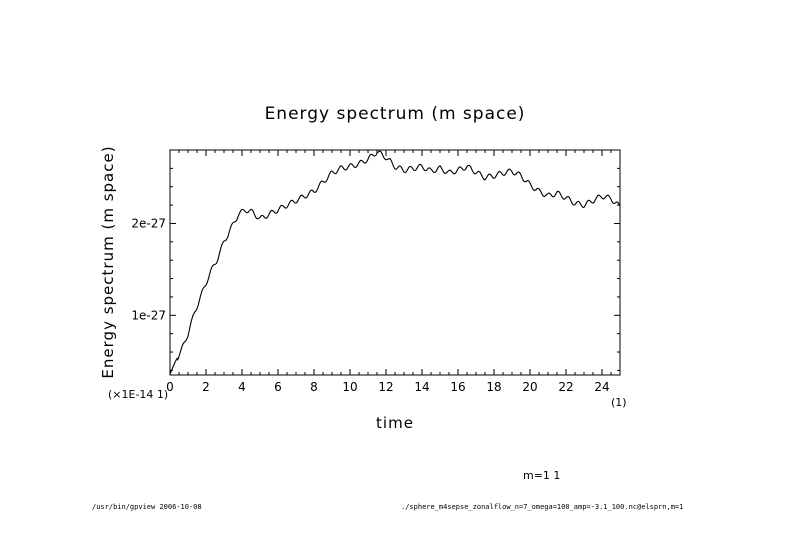 The width and height of the screenshot is (789, 558). What do you see at coordinates (395, 114) in the screenshot?
I see `chart-title: Energy spectrum (m space)` at bounding box center [395, 114].